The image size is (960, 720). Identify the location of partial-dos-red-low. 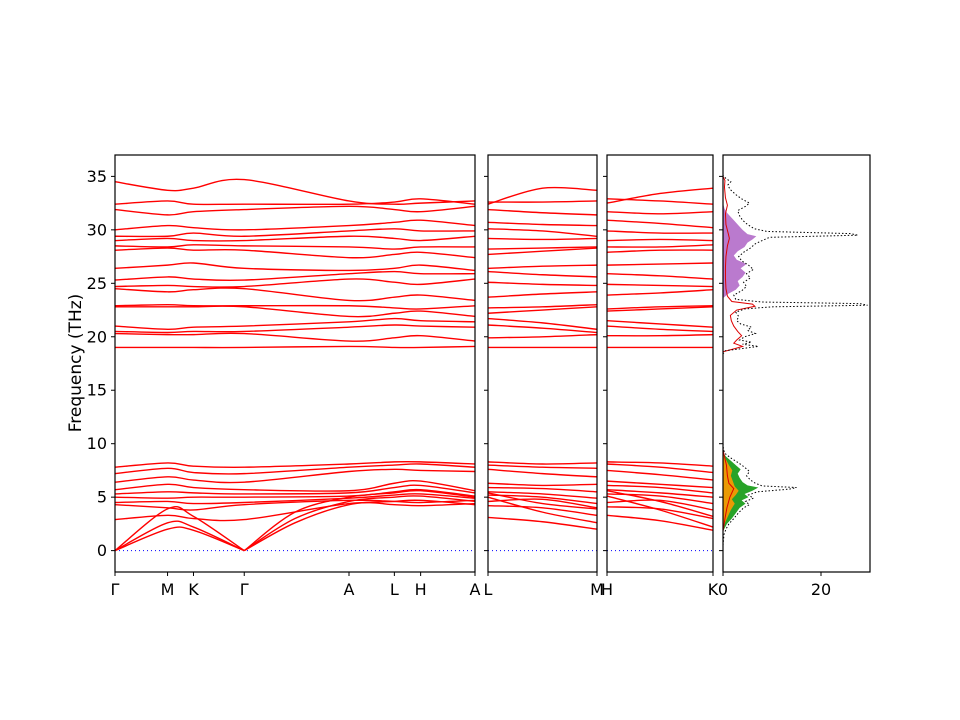
(728, 490).